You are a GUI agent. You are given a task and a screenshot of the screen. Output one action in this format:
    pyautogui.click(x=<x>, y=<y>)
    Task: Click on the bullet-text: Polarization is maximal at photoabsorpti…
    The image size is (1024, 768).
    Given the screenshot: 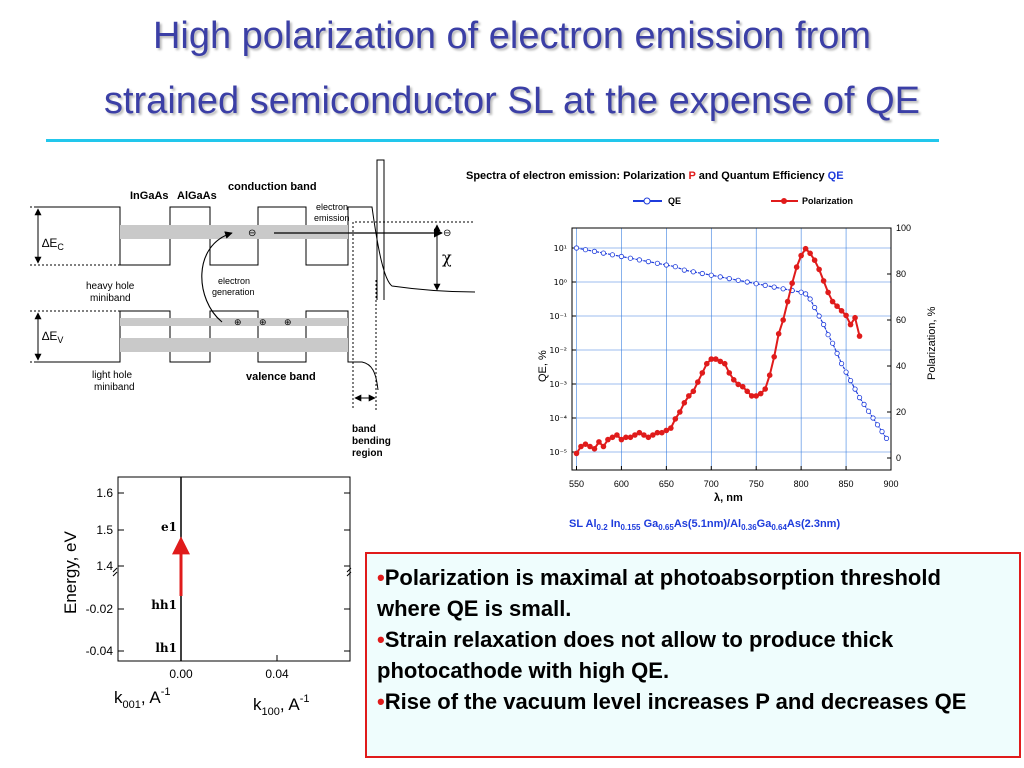 What is the action you would take?
    pyautogui.click(x=659, y=593)
    